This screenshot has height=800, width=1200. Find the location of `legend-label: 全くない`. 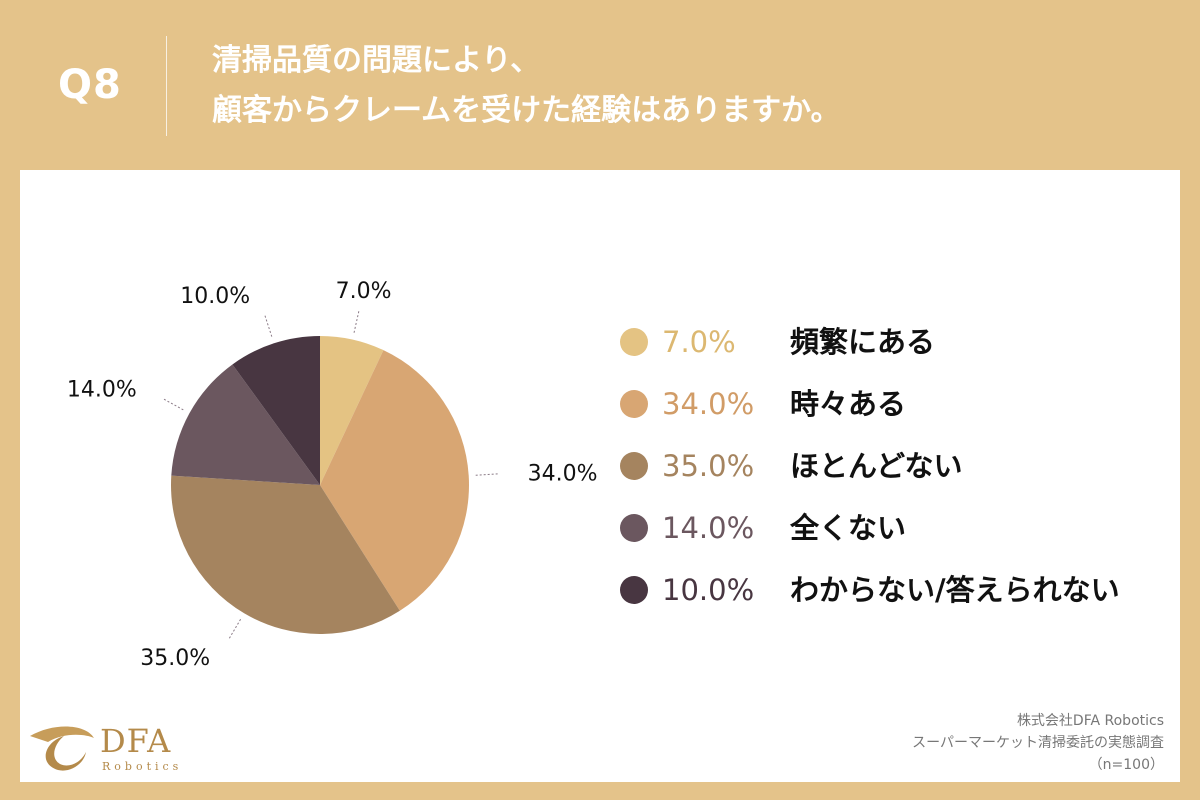

legend-label: 全くない is located at coordinates (848, 528).